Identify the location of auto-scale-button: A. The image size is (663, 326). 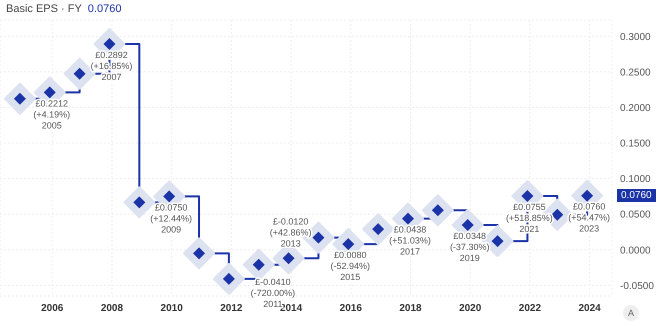
(631, 313).